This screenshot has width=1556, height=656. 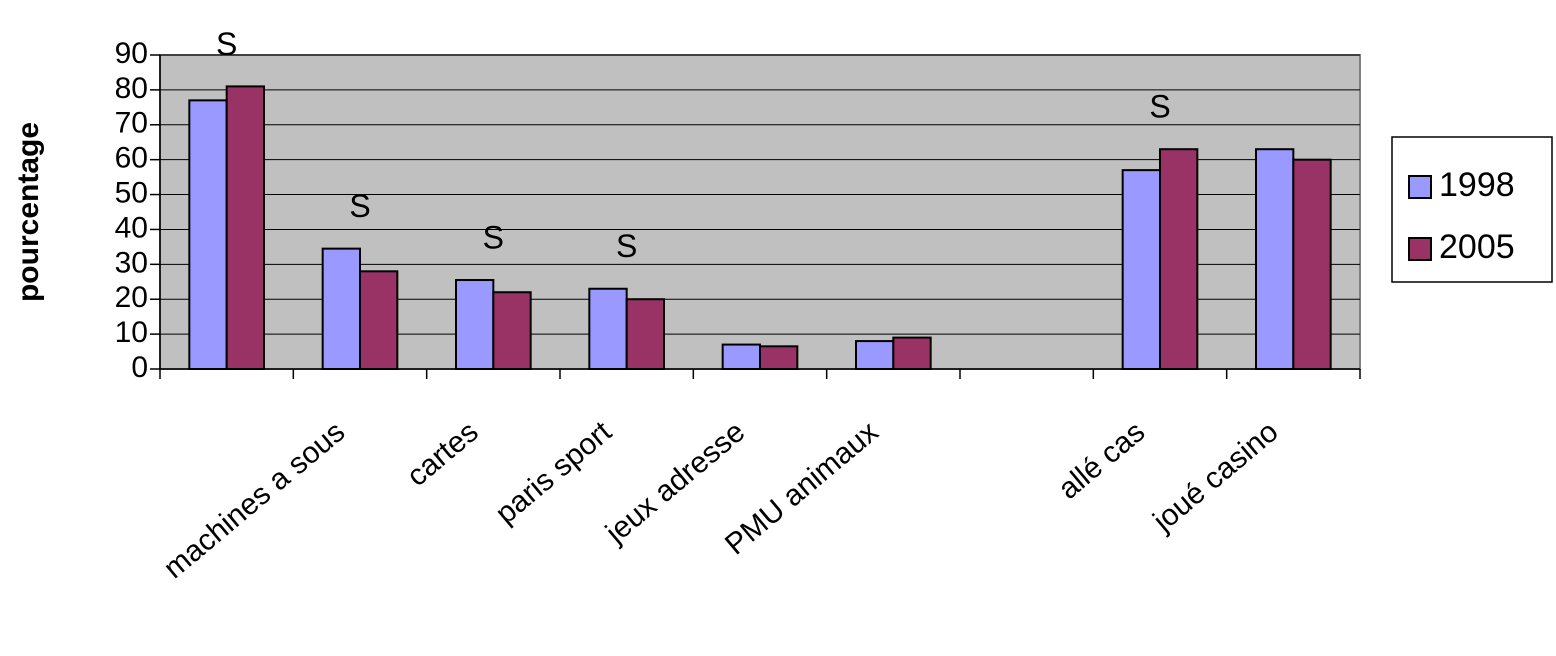 What do you see at coordinates (443, 454) in the screenshot?
I see `x-tick-label: cartes` at bounding box center [443, 454].